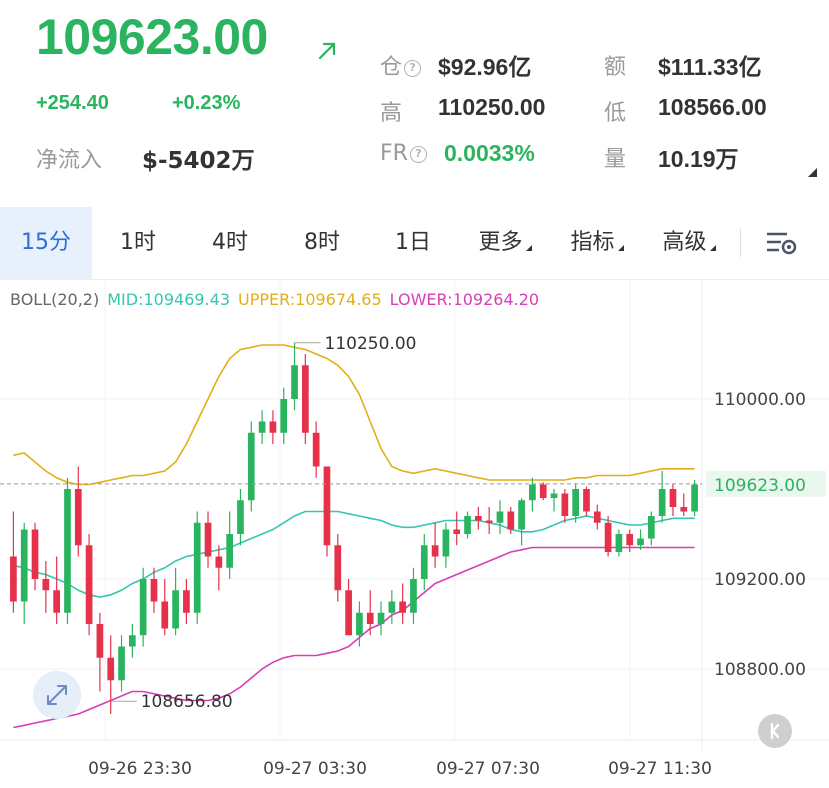  Describe the element at coordinates (615, 113) in the screenshot. I see `low-label: 低` at that location.